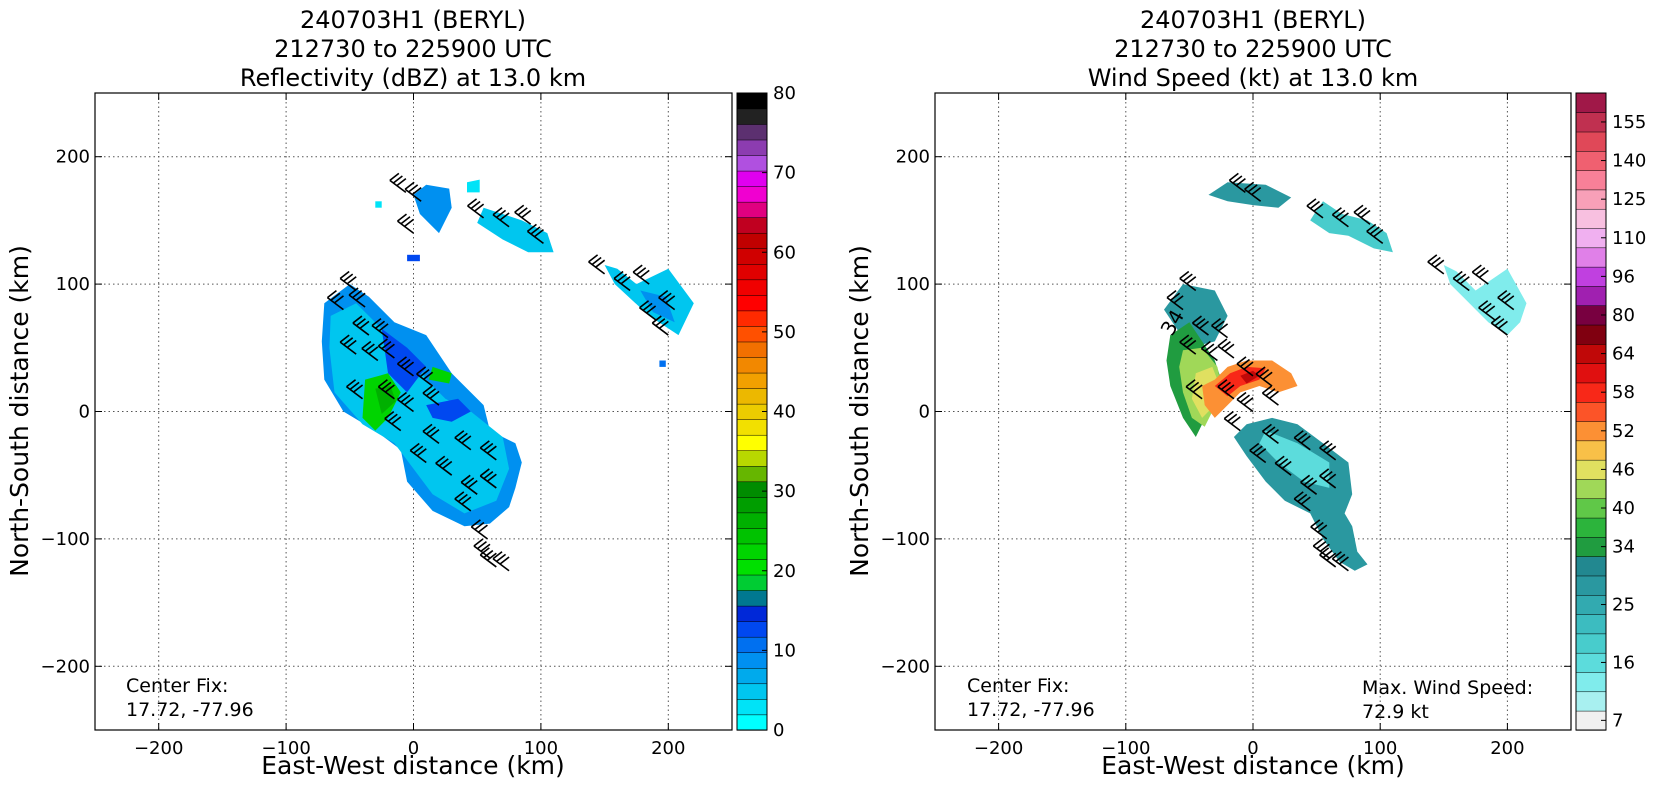 The width and height of the screenshot is (1655, 791). What do you see at coordinates (1623, 662) in the screenshot?
I see `colorbar-tick-label: 16` at bounding box center [1623, 662].